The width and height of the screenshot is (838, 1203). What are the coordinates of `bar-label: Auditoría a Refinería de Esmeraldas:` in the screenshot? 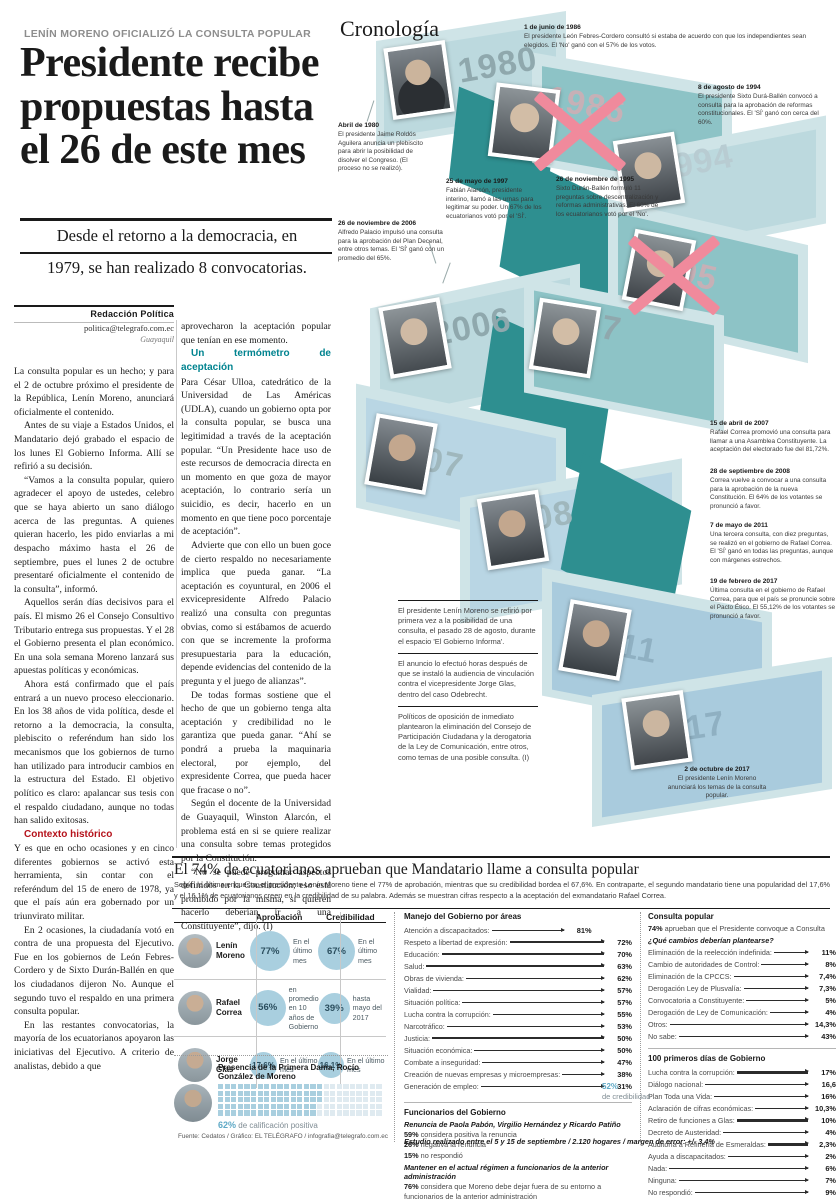 It's located at (707, 1144).